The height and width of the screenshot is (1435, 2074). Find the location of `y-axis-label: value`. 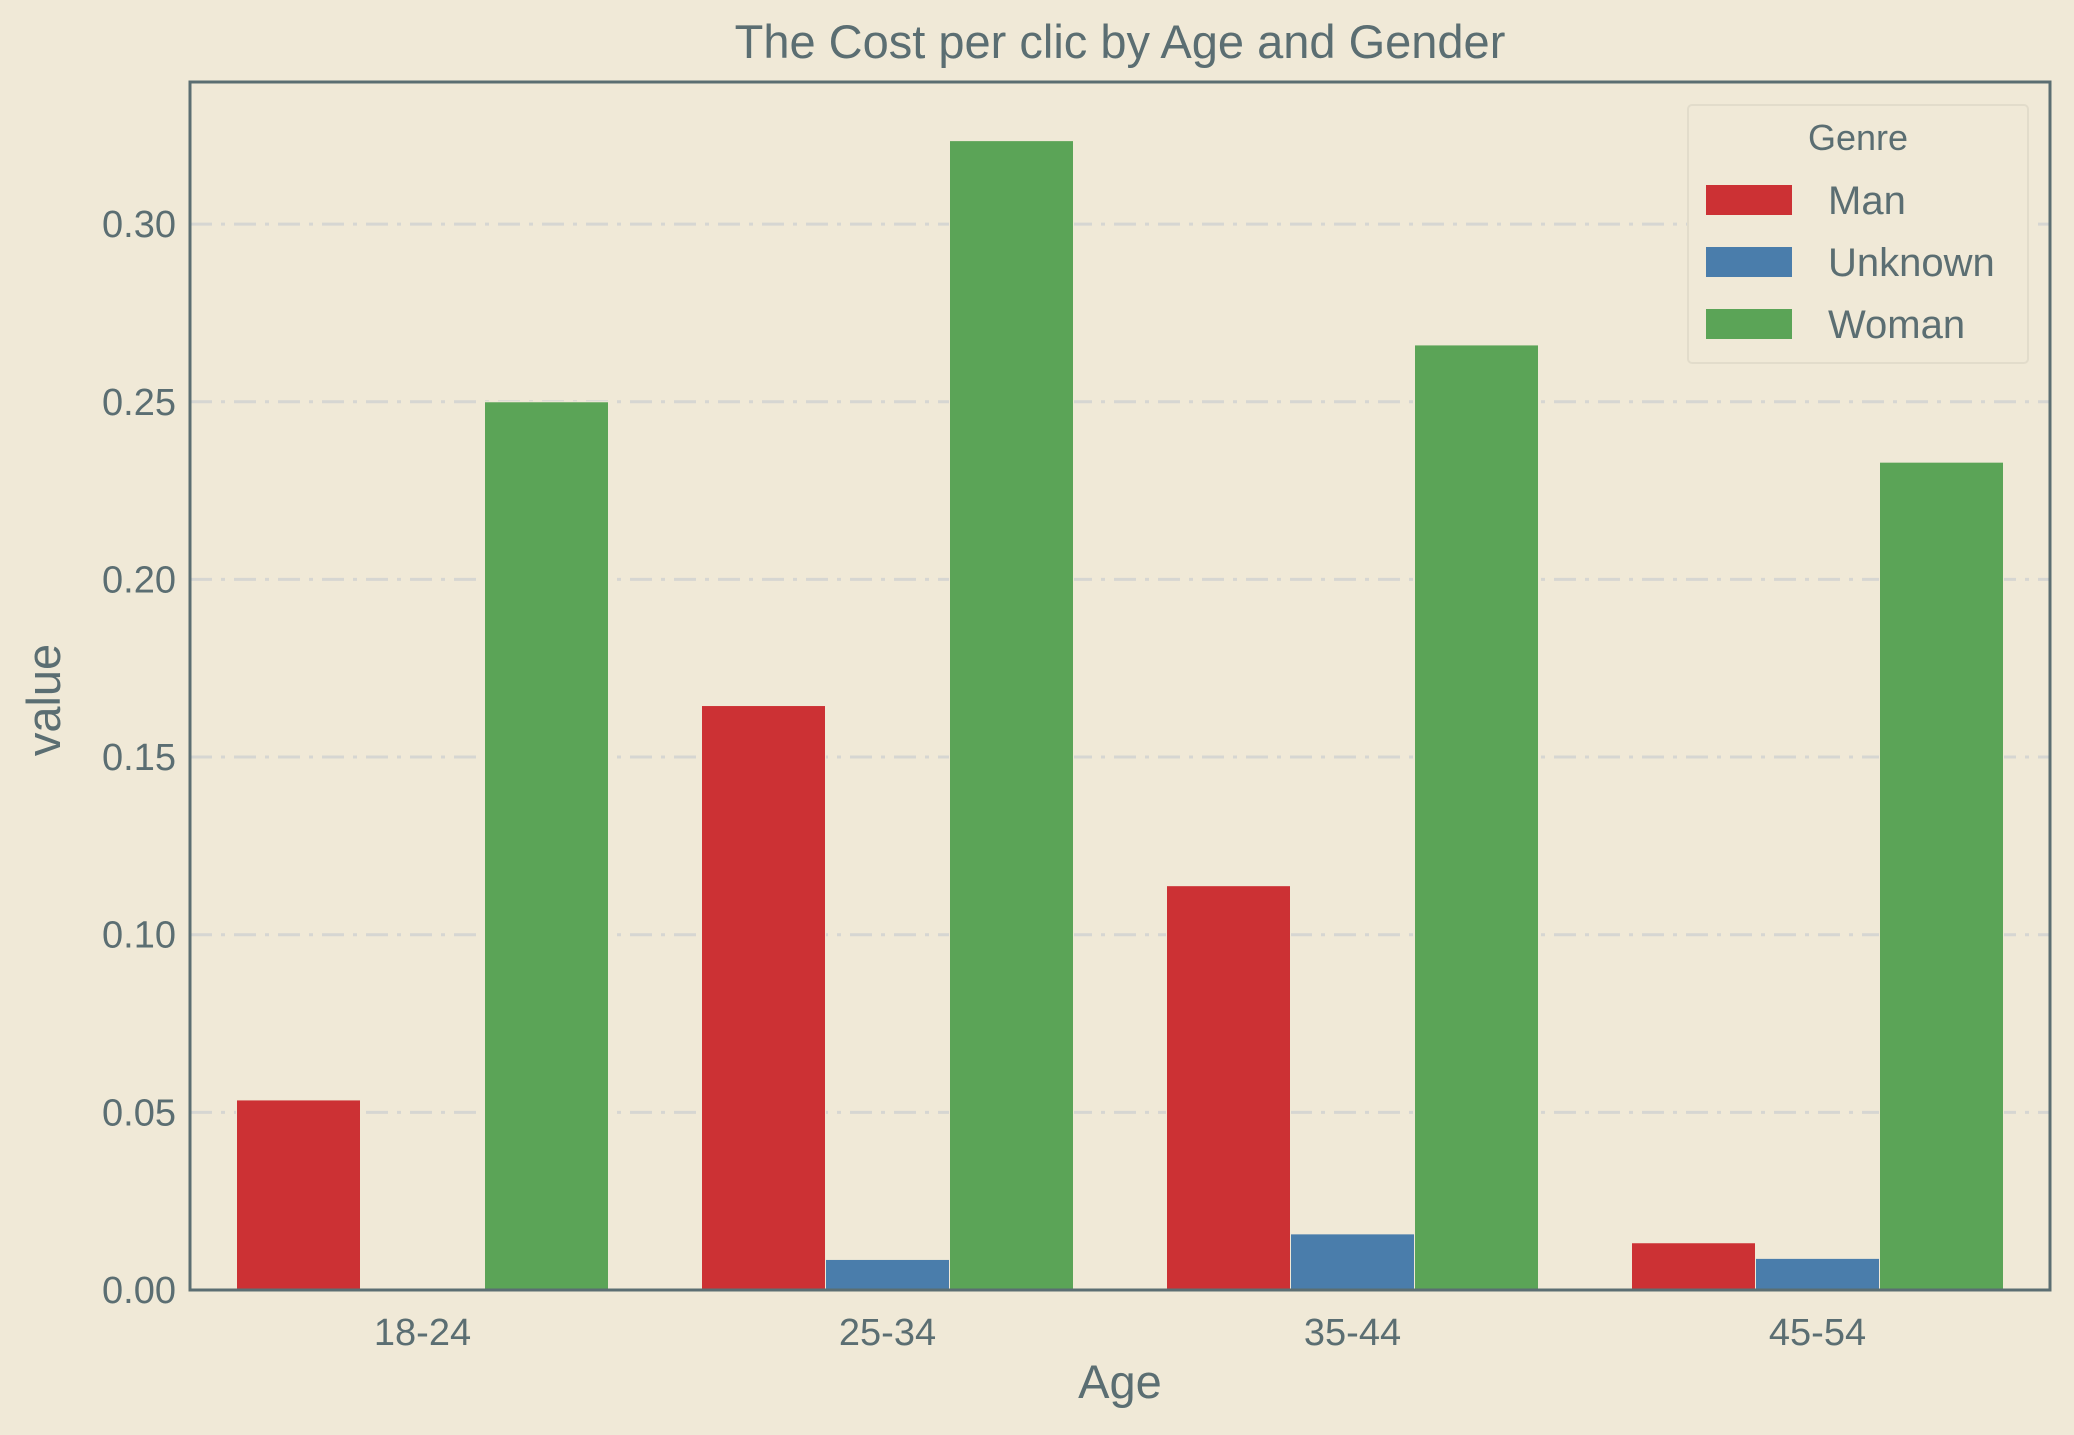

y-axis-label: value is located at coordinates (43, 700).